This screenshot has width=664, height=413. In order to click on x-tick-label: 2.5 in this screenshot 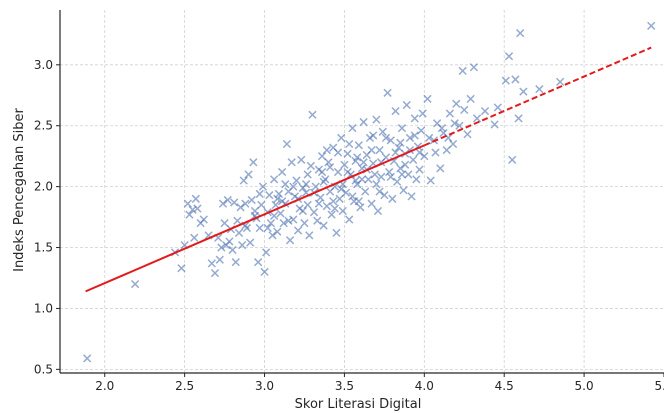, I will do `click(184, 386)`.